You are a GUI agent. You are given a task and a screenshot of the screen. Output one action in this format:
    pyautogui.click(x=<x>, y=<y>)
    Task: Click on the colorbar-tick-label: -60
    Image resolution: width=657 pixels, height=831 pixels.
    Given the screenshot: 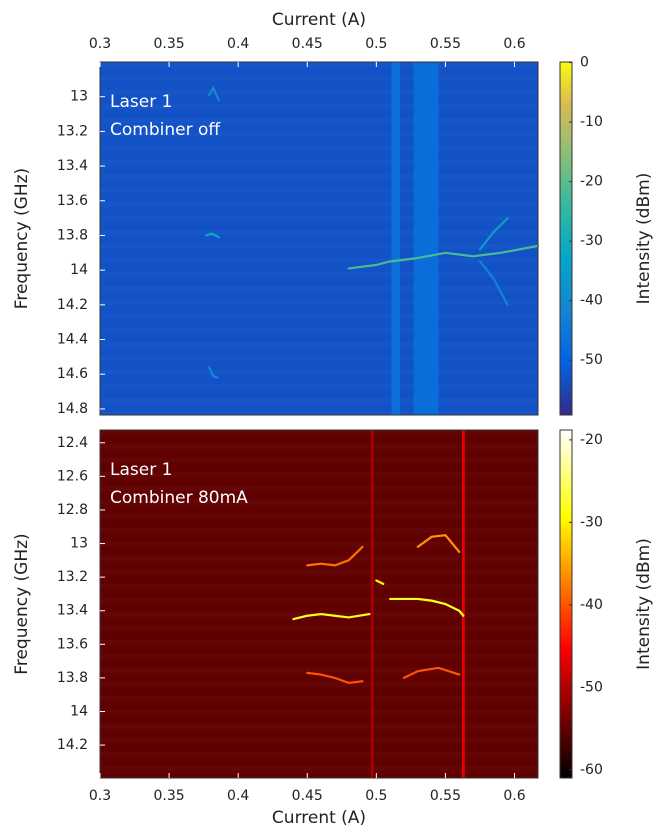 What is the action you would take?
    pyautogui.click(x=591, y=770)
    